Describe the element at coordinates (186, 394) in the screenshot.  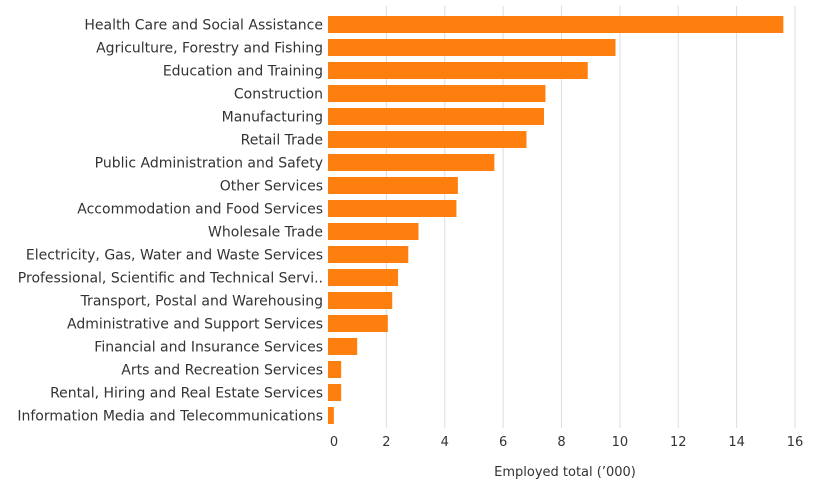
I see `category-label: Rental, Hiring and Real Estate Services` at that location.